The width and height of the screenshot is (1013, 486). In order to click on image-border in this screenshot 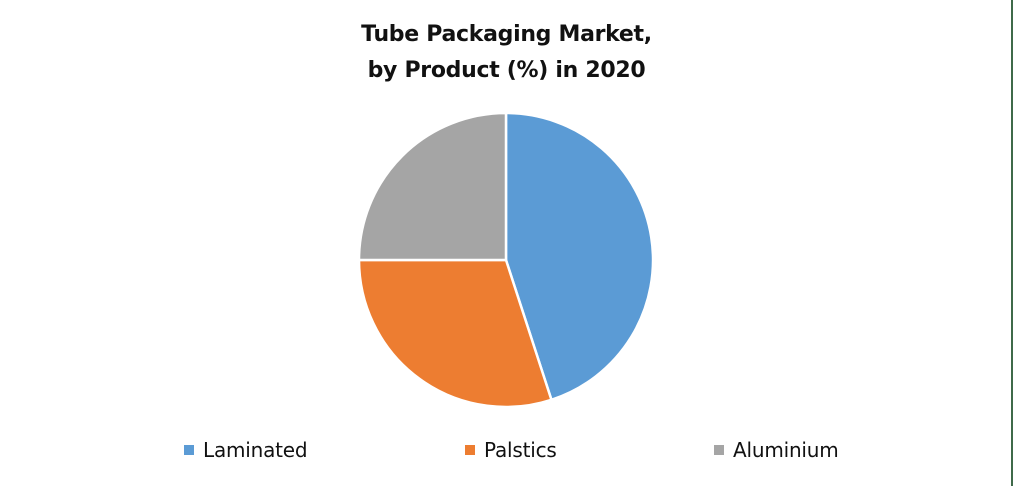, I will do `click(1012, 243)`.